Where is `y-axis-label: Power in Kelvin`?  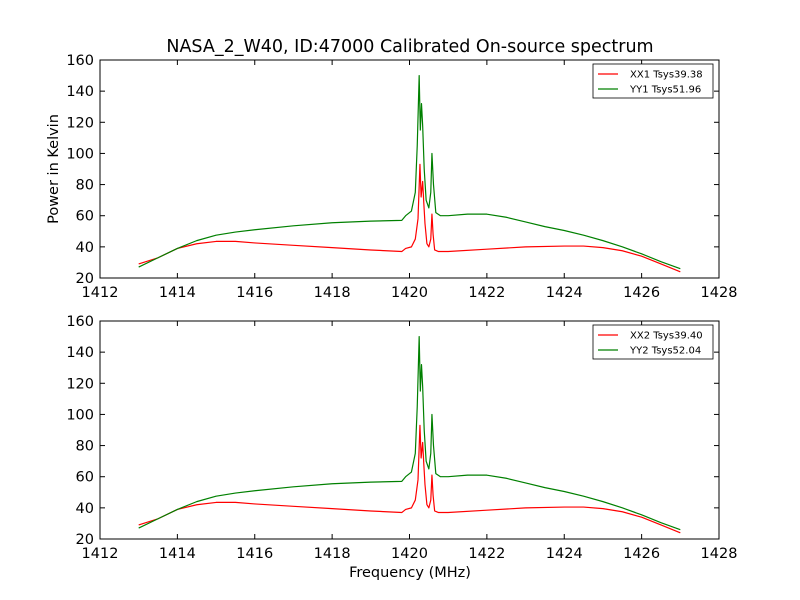
y-axis-label: Power in Kelvin is located at coordinates (54, 169).